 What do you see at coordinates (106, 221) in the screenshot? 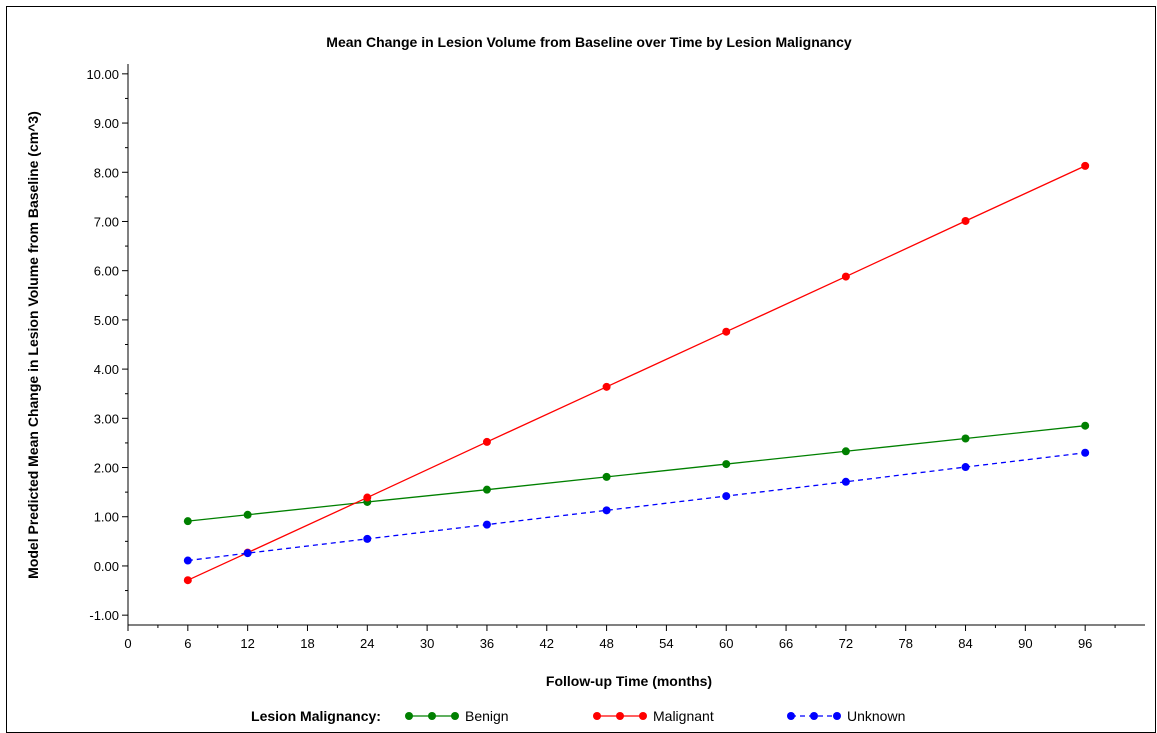
I see `y-tick-label-8: 7.00` at bounding box center [106, 221].